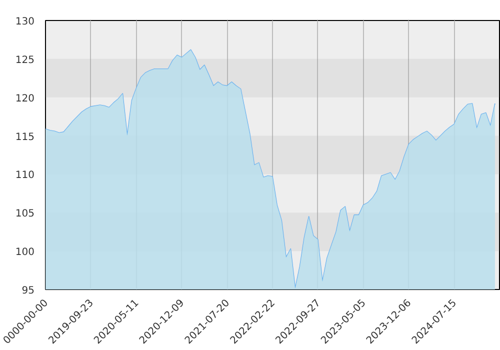 This screenshot has height=350, width=500. Describe the element at coordinates (25, 252) in the screenshot. I see `y-tick-label: 100` at that location.